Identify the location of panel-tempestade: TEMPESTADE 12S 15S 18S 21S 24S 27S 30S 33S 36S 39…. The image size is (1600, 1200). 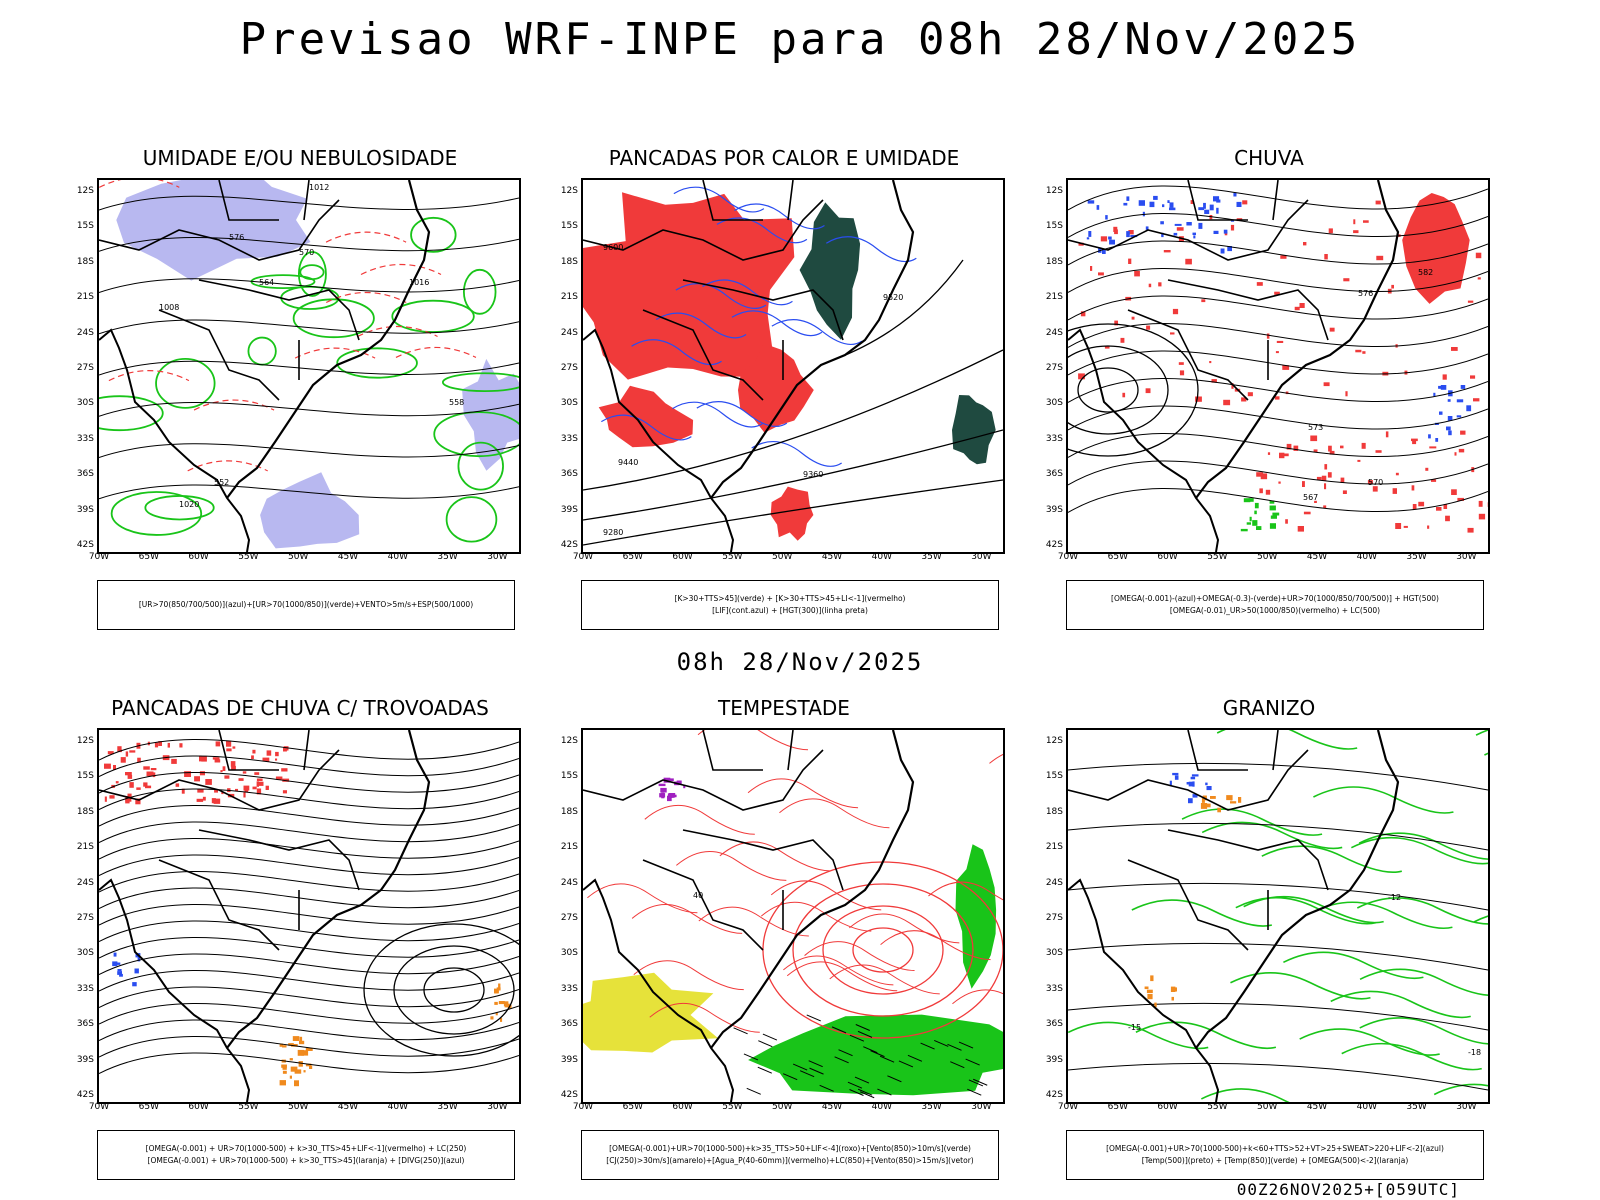
(784, 938).